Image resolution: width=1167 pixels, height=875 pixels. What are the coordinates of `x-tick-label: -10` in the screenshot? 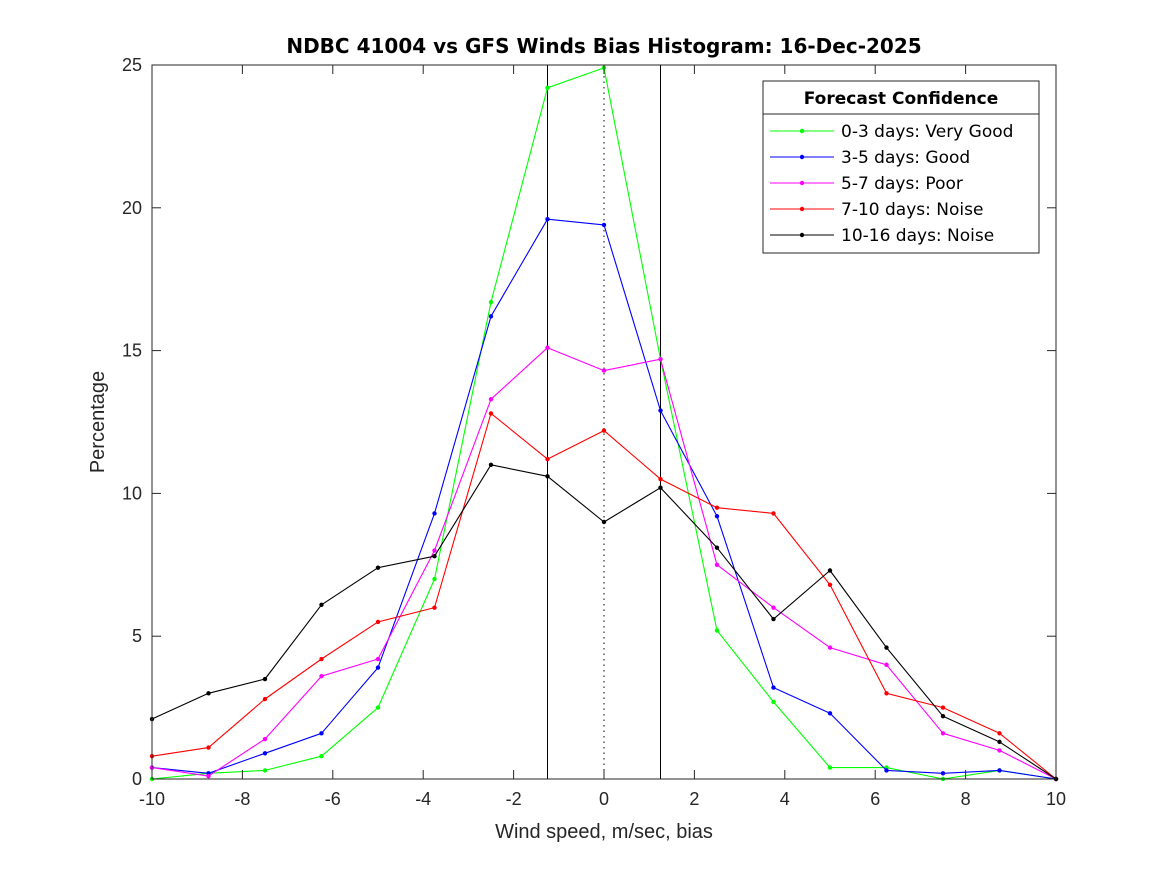 It's located at (152, 799).